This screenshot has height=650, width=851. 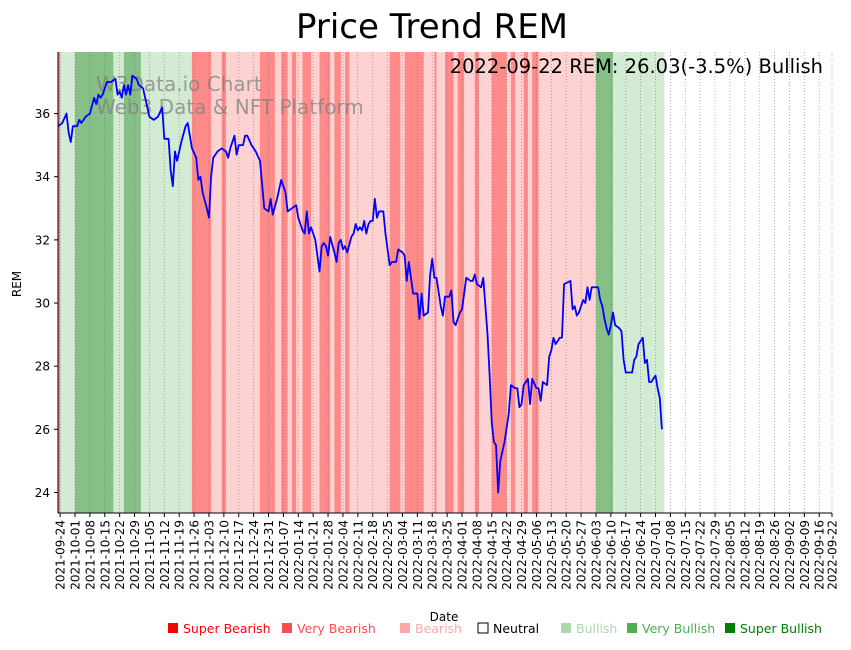 I want to click on x-tick-label: 2022-01-07, so click(x=284, y=555).